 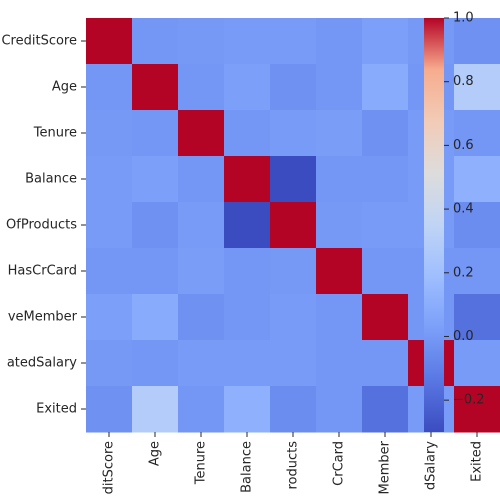 I want to click on colorbar-tick-label: 0.2, so click(x=463, y=272).